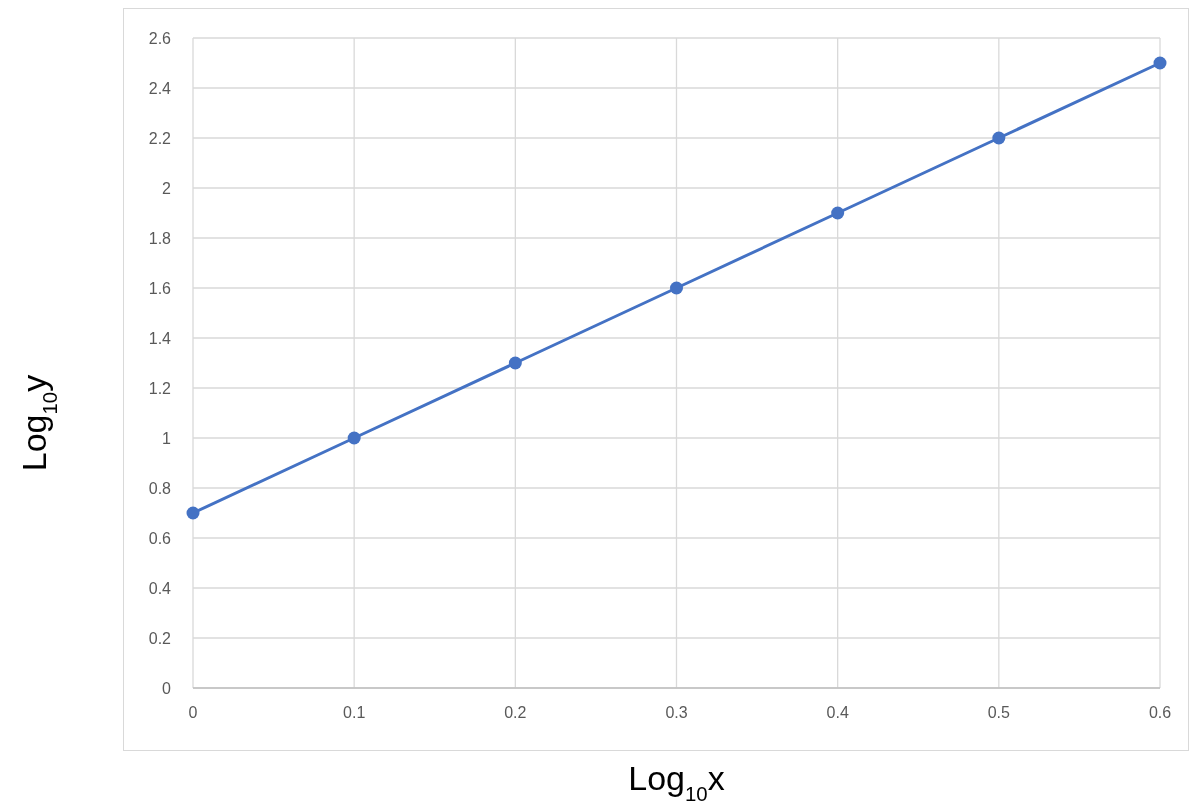  I want to click on y-tick-label: 0, so click(167, 688).